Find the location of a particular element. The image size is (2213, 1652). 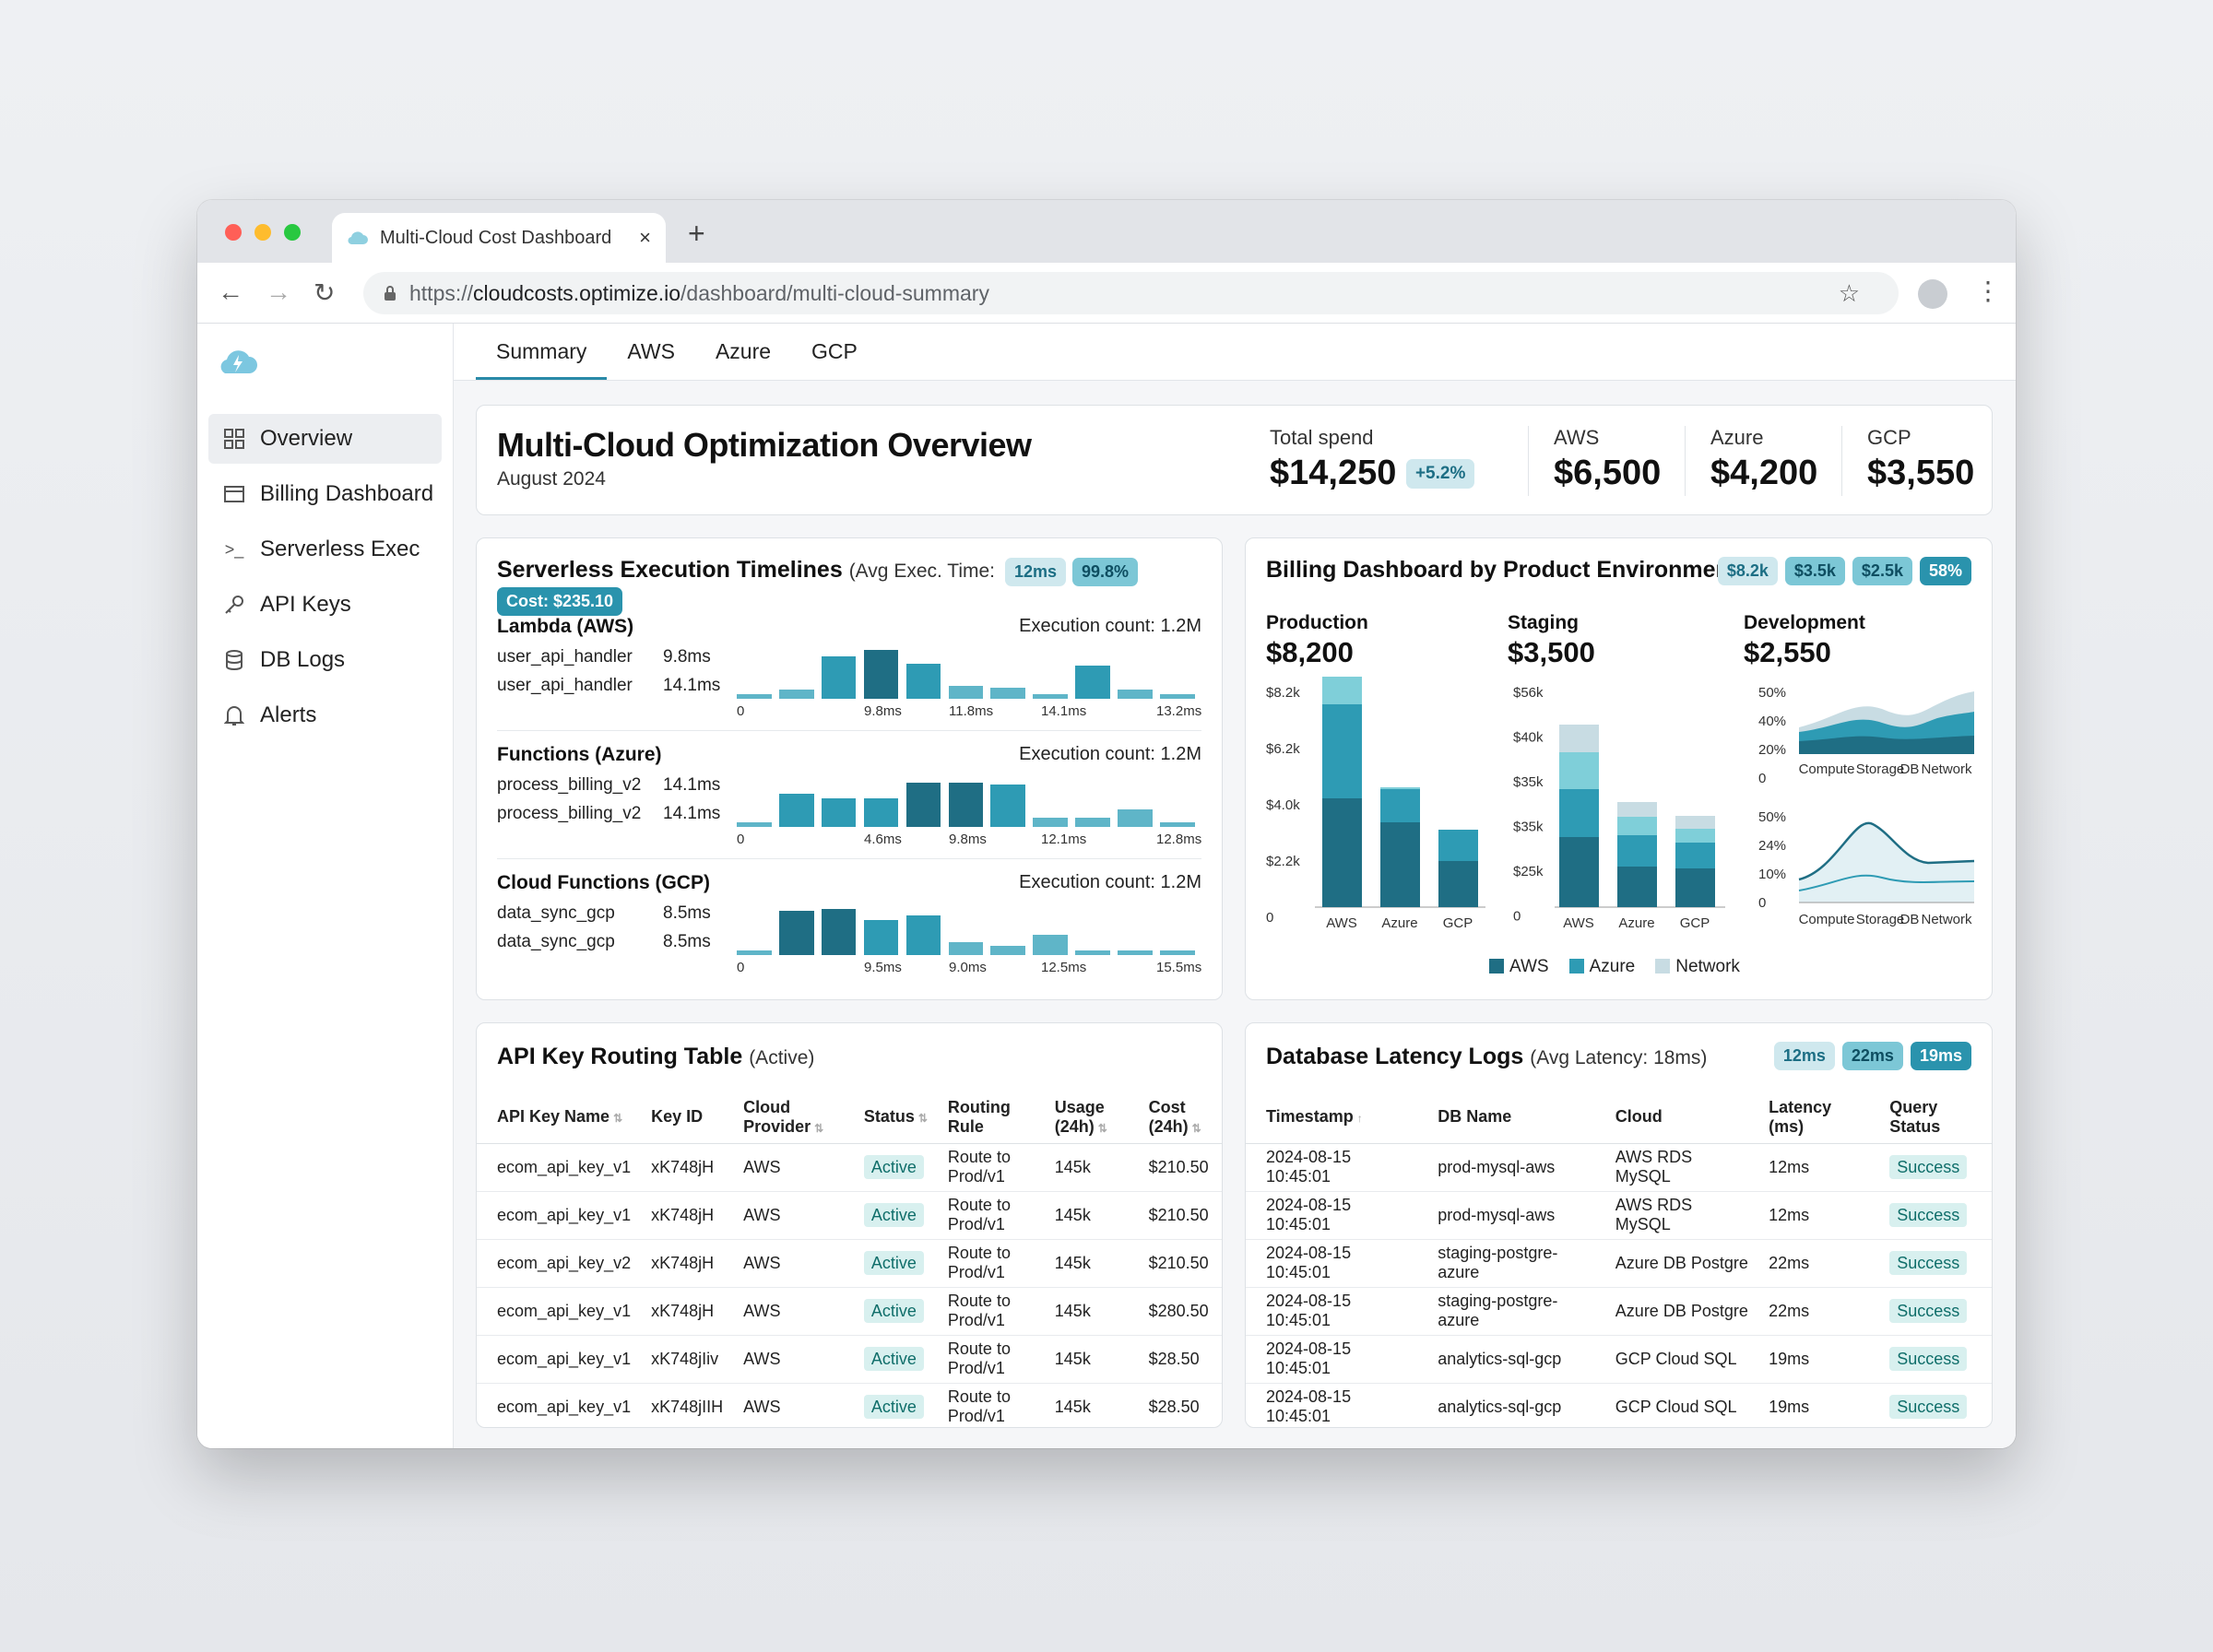

sidebar-item-overview: Overview is located at coordinates (325, 439).